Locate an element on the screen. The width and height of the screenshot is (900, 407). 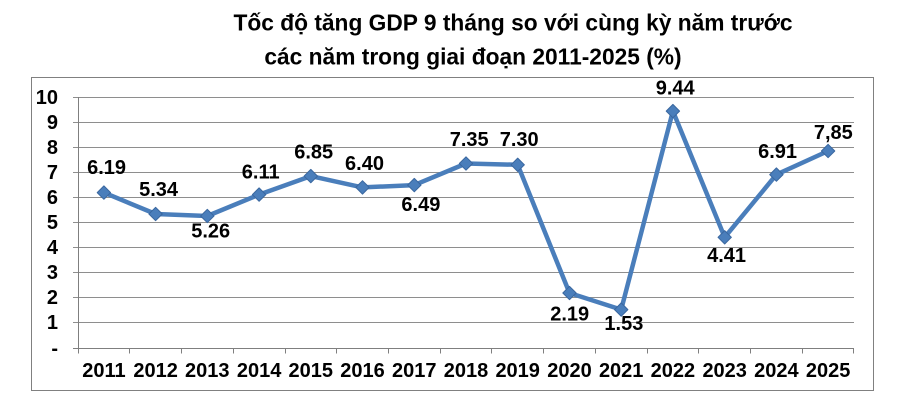
svg-text: 6.49 is located at coordinates (420, 205).